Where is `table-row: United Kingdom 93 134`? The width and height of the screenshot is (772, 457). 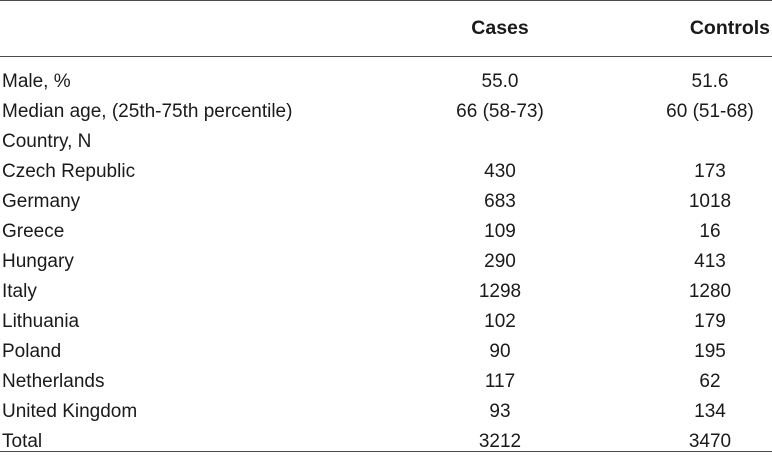 table-row: United Kingdom 93 134 is located at coordinates (386, 412).